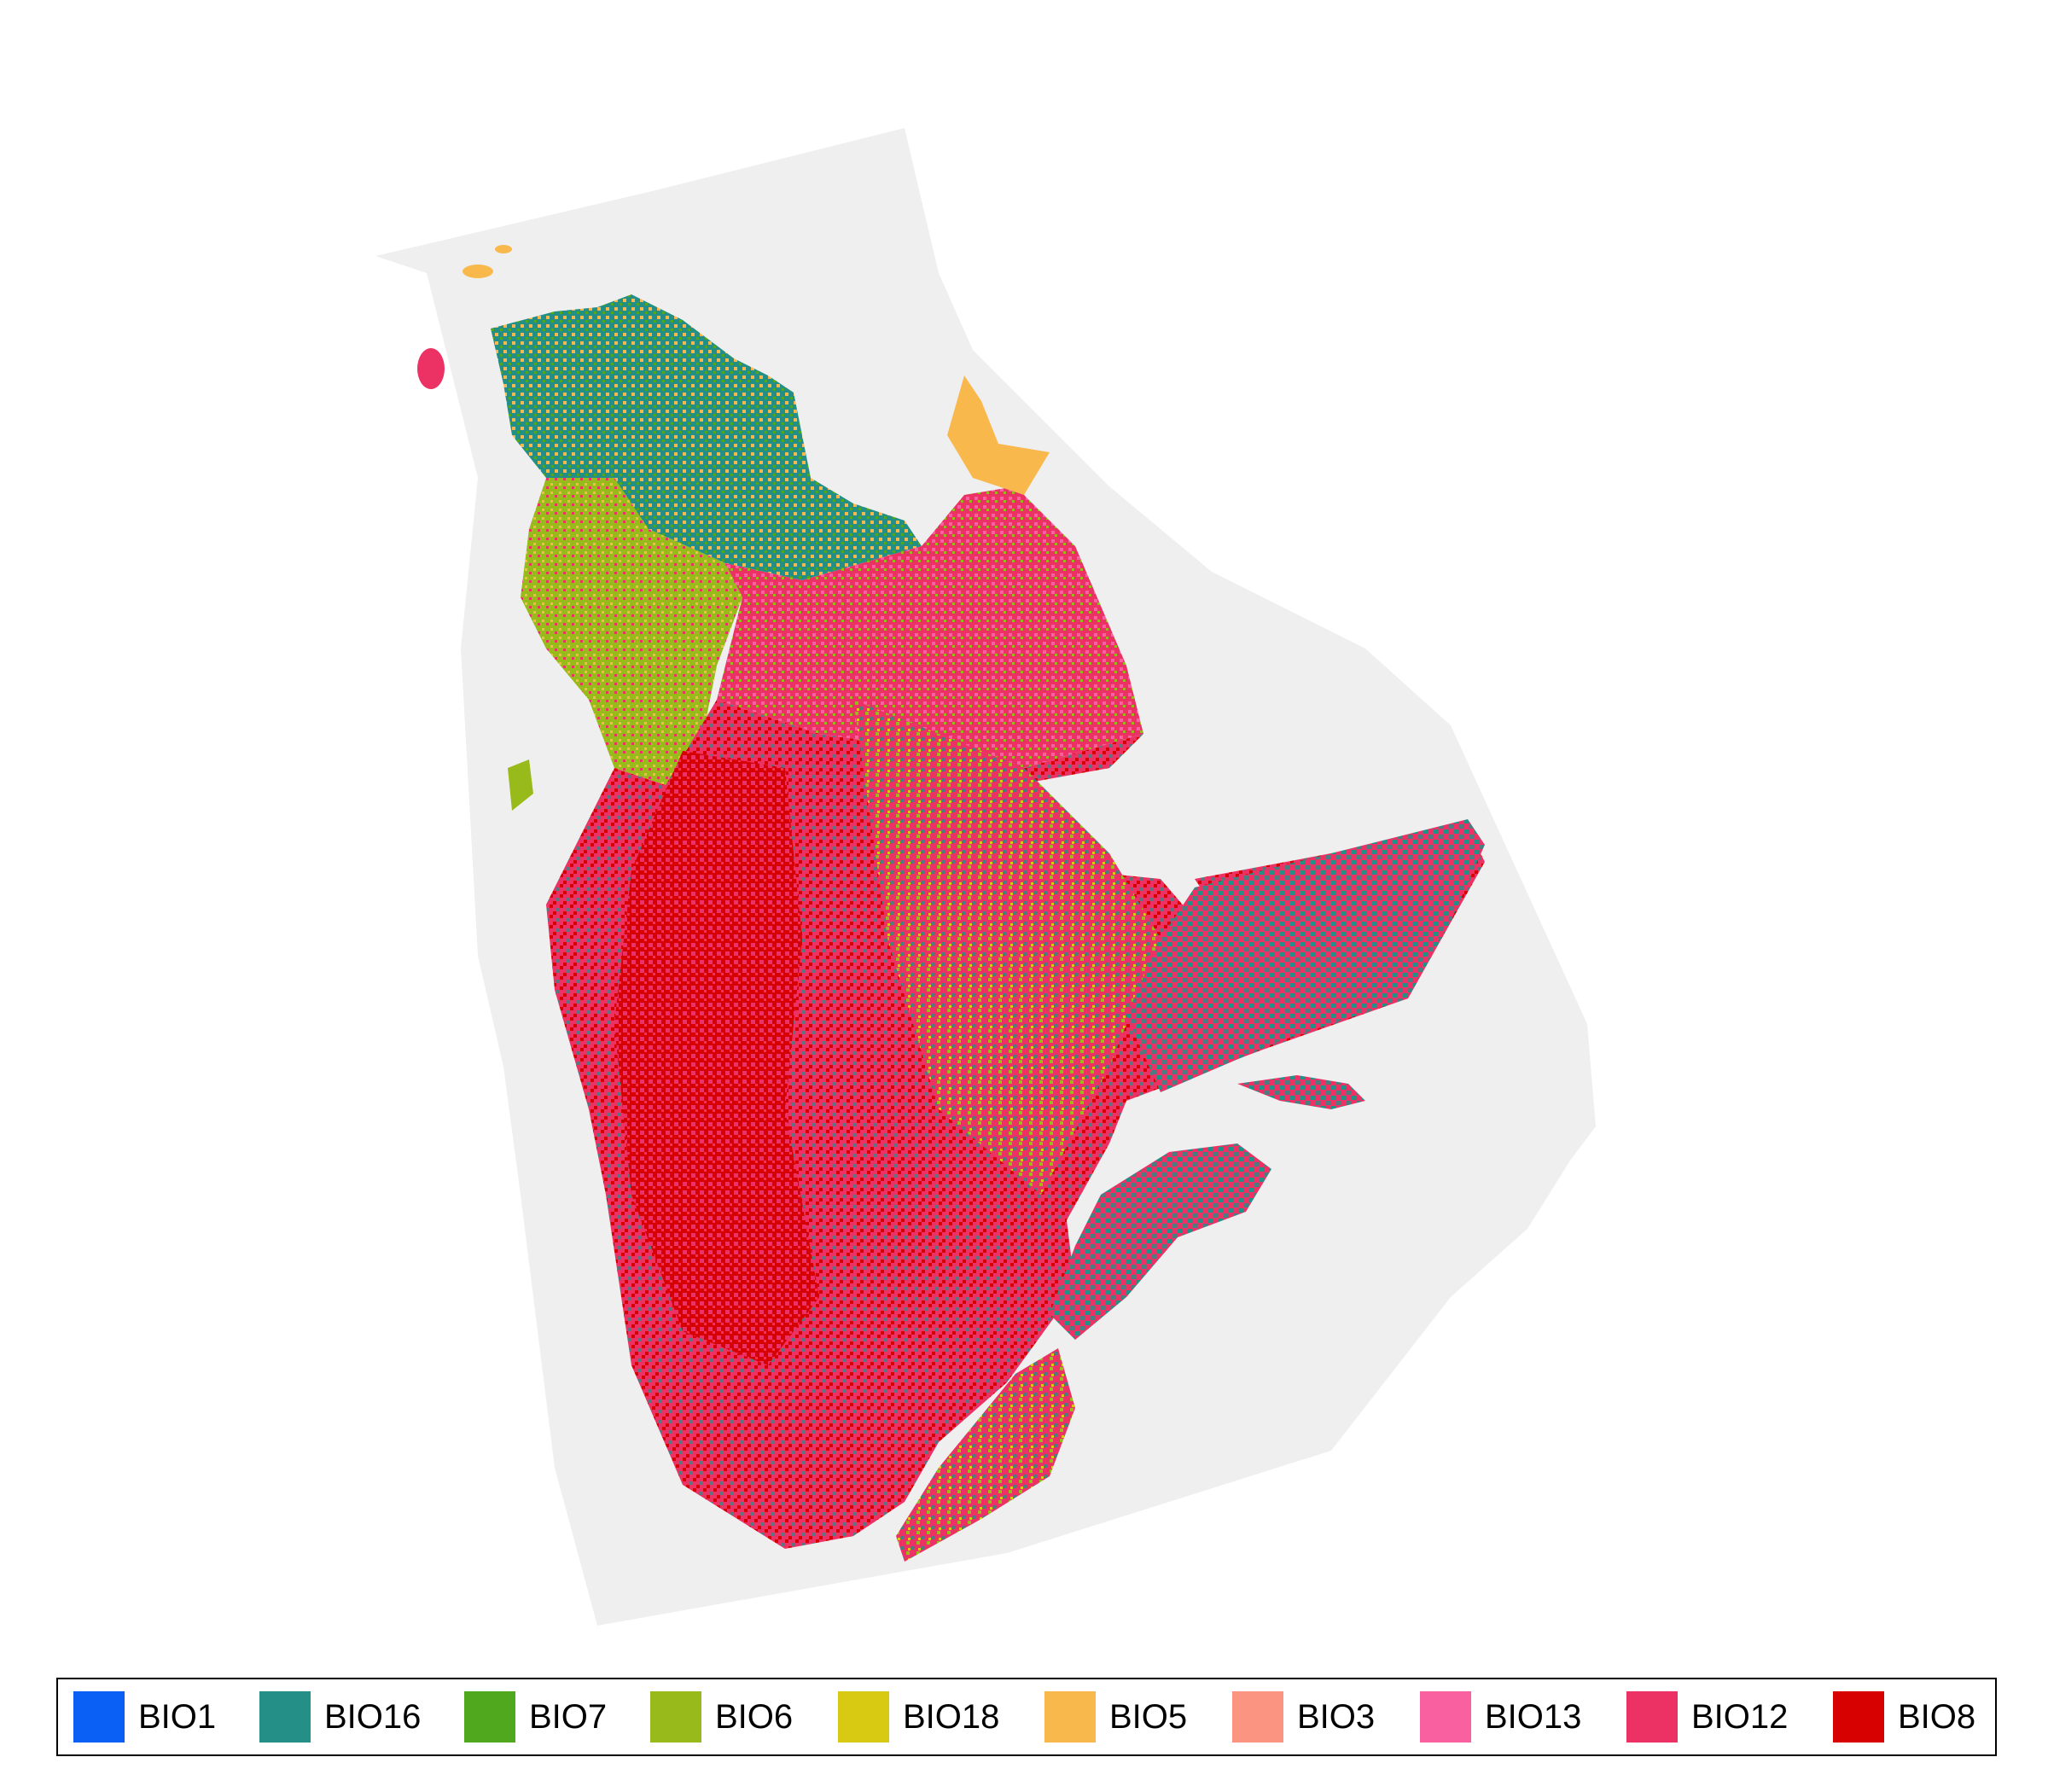 This screenshot has height=1792, width=2048. What do you see at coordinates (1652, 1717) in the screenshot?
I see `legend-swatch-bio12` at bounding box center [1652, 1717].